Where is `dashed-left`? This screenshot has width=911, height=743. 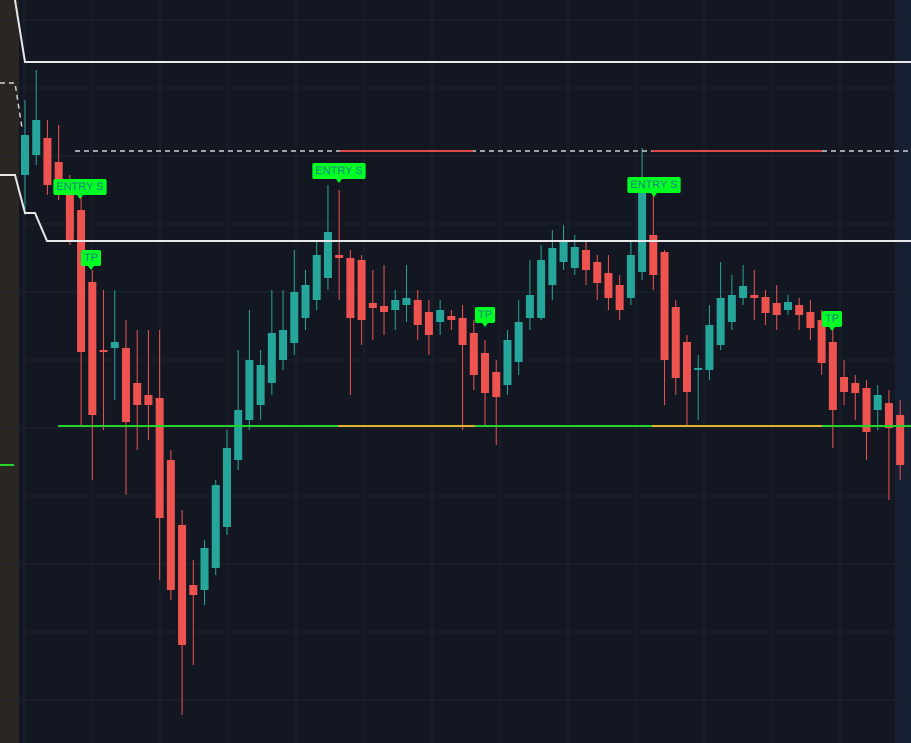
dashed-left is located at coordinates (11, 105).